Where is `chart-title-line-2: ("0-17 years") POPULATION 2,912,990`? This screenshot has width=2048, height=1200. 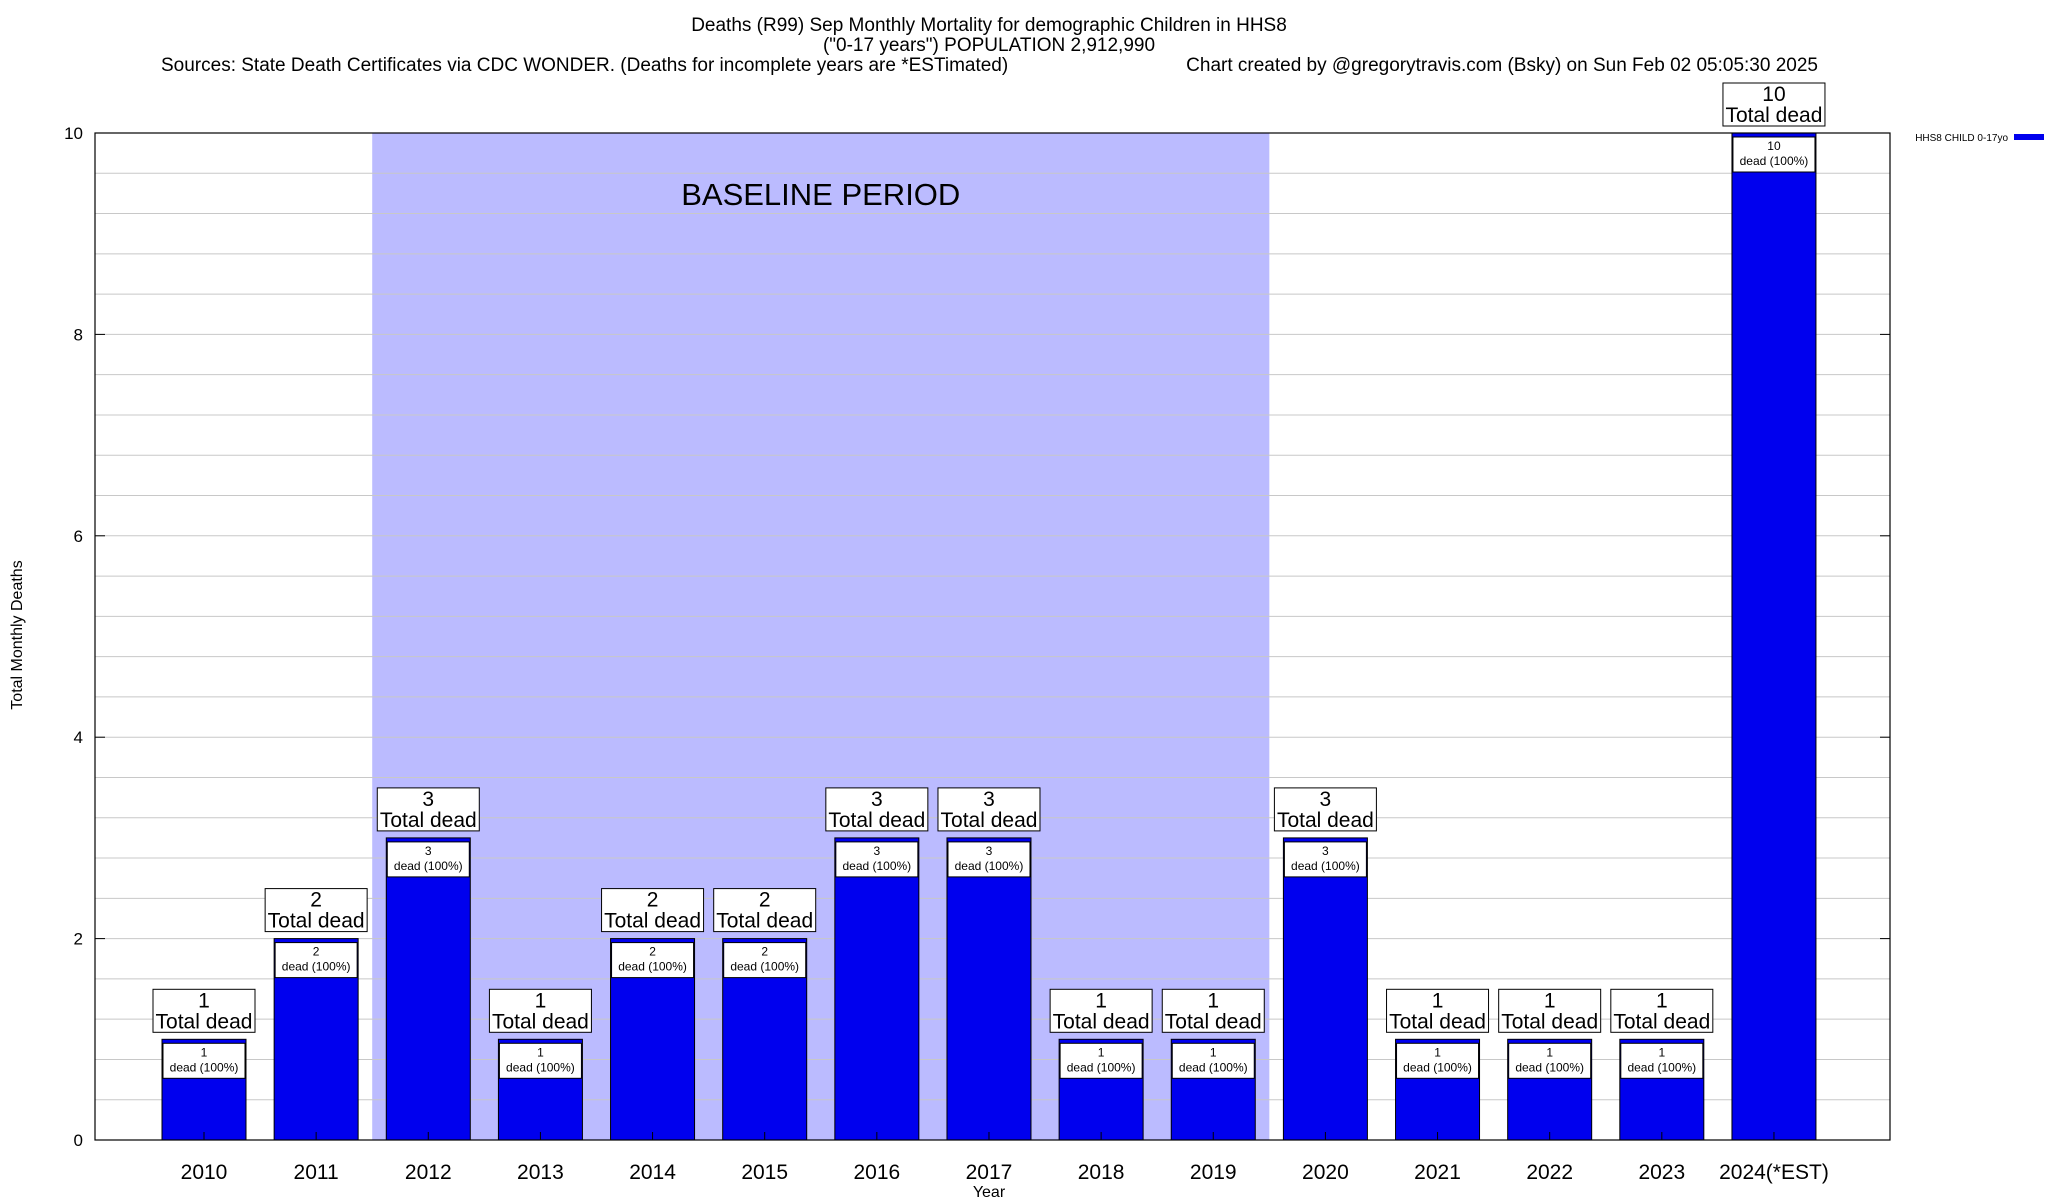 chart-title-line-2: ("0-17 years") POPULATION 2,912,990 is located at coordinates (989, 45).